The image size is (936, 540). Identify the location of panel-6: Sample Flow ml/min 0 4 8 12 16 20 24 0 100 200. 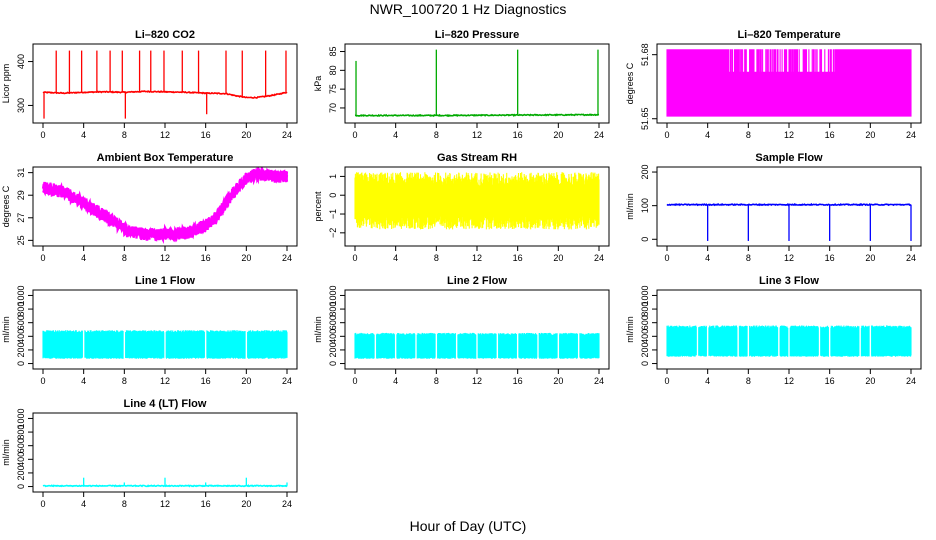
(773, 207).